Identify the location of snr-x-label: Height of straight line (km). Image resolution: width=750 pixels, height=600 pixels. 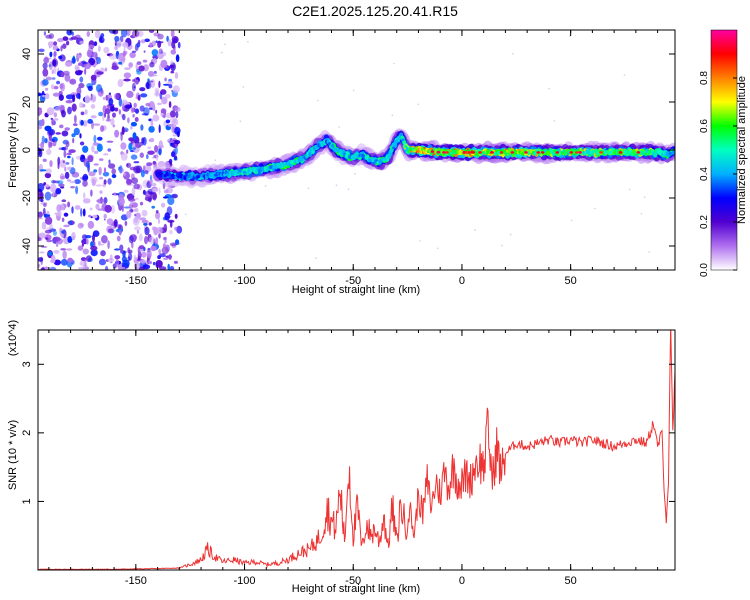
(356, 589).